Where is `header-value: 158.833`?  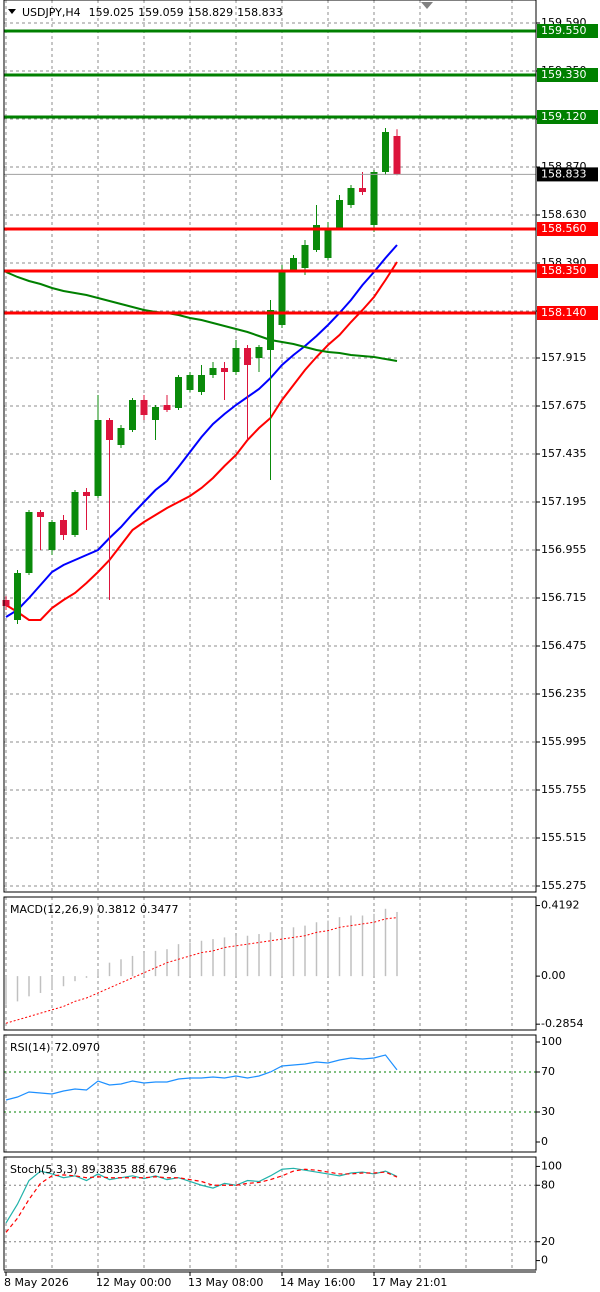 header-value: 158.833 is located at coordinates (260, 12).